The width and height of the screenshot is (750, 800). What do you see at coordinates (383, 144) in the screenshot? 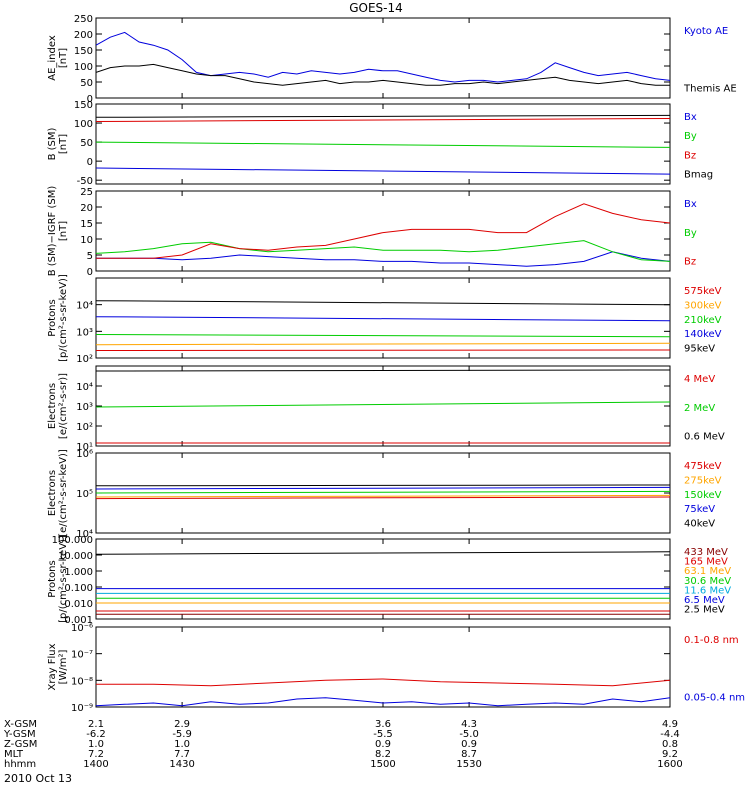
I see `series-line-by` at bounding box center [383, 144].